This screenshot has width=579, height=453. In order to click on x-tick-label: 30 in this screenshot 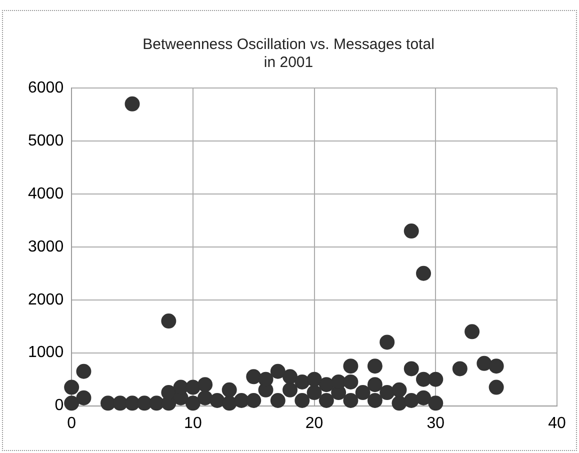, I will do `click(435, 423)`.